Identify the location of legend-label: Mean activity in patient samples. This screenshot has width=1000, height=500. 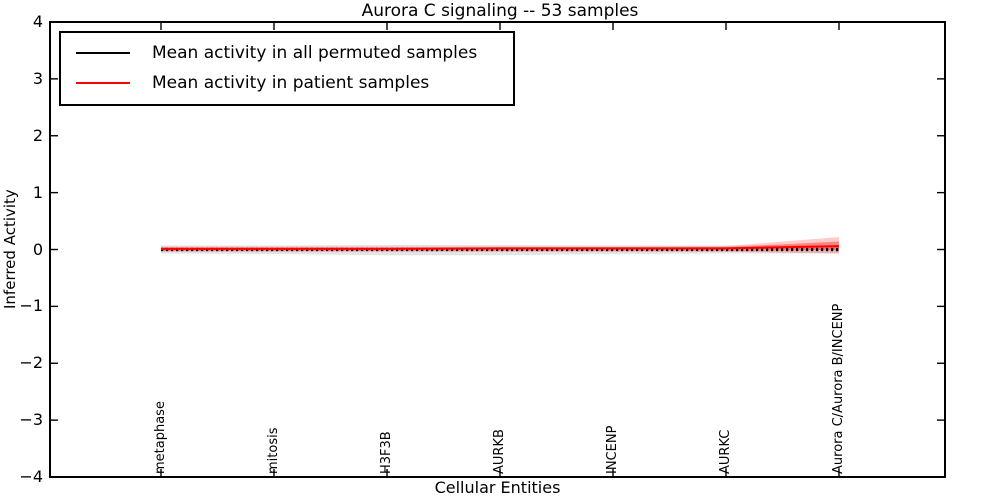
(291, 83).